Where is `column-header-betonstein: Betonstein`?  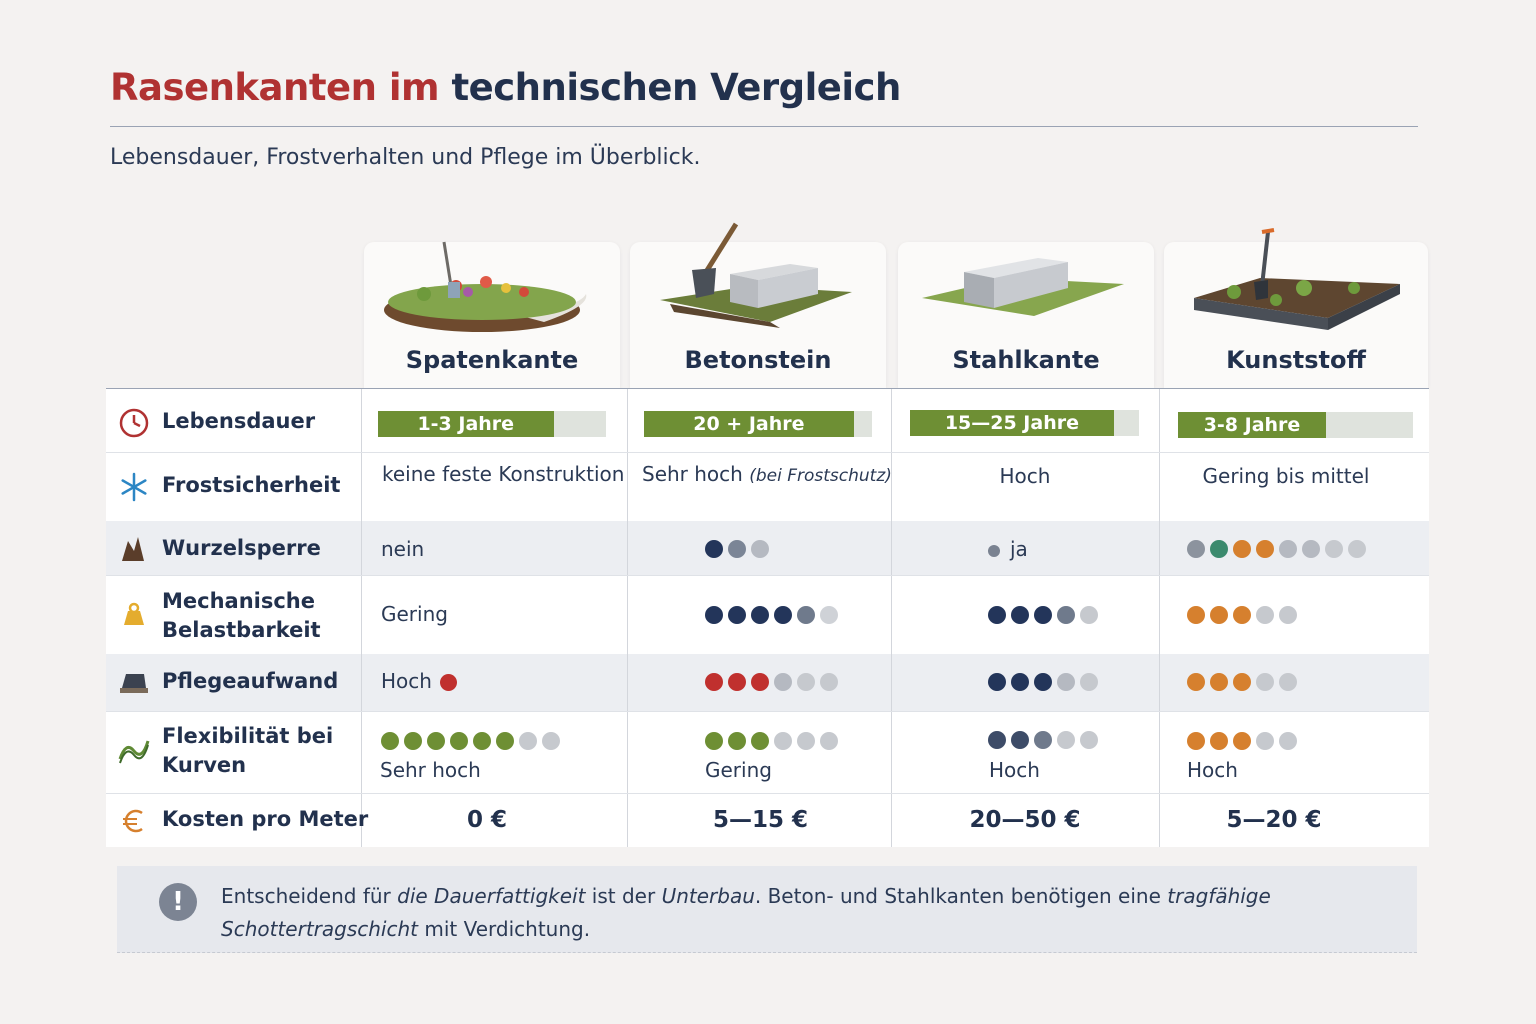 column-header-betonstein: Betonstein is located at coordinates (758, 305).